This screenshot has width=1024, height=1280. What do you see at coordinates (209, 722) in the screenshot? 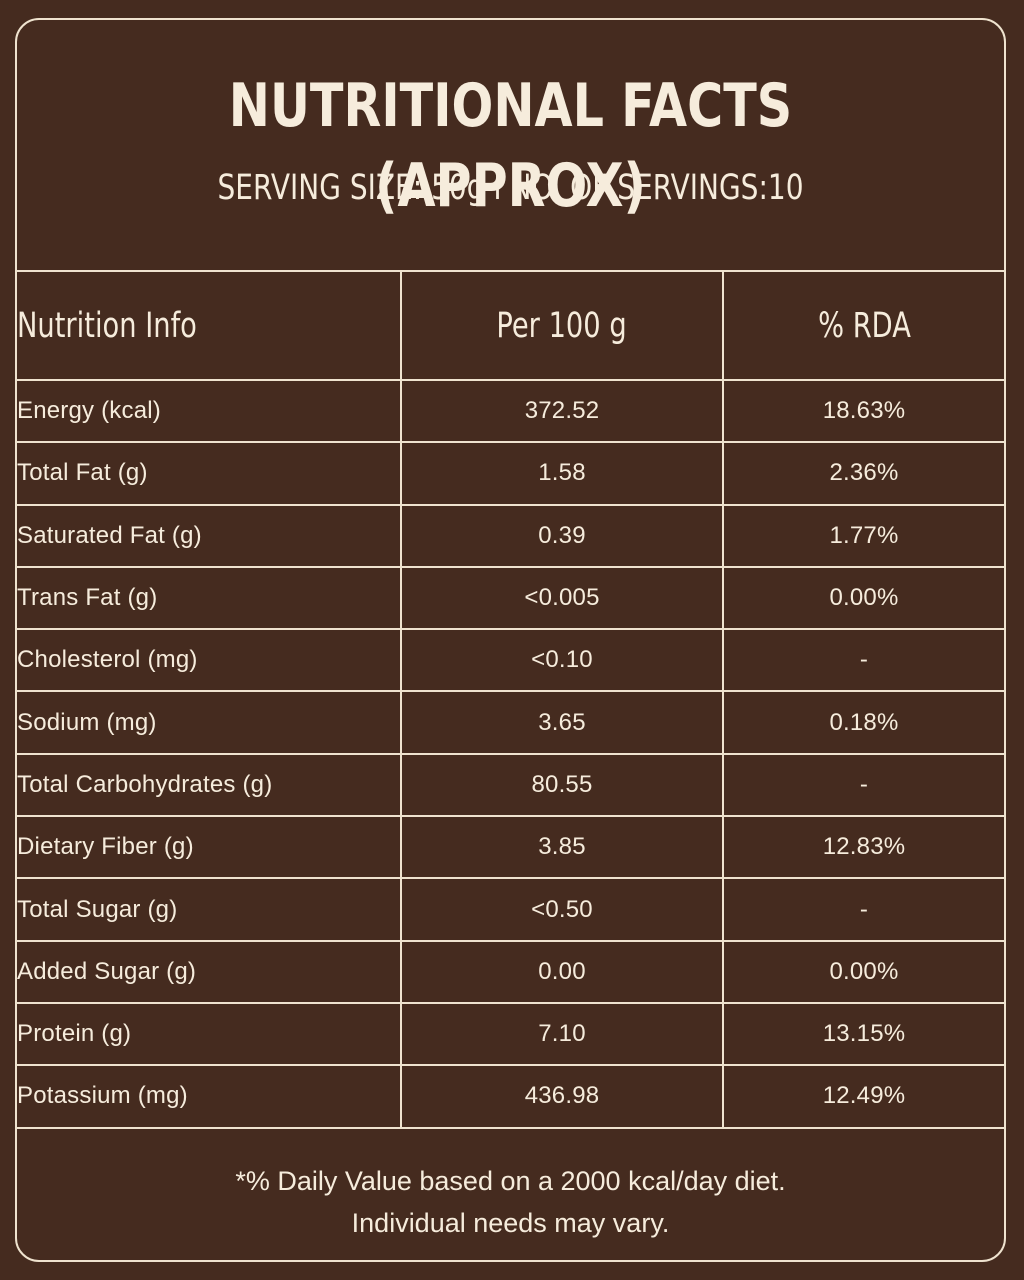
I see `nutrient-name: Sodium (mg)` at bounding box center [209, 722].